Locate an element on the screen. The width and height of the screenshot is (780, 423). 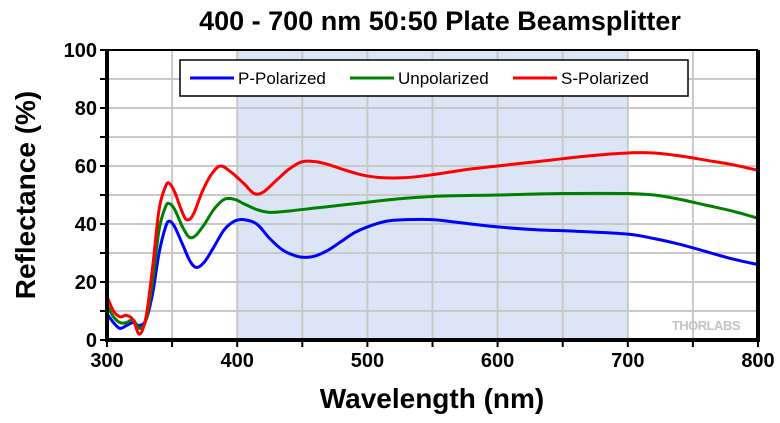
y-tick-label: 0 is located at coordinates (91, 341).